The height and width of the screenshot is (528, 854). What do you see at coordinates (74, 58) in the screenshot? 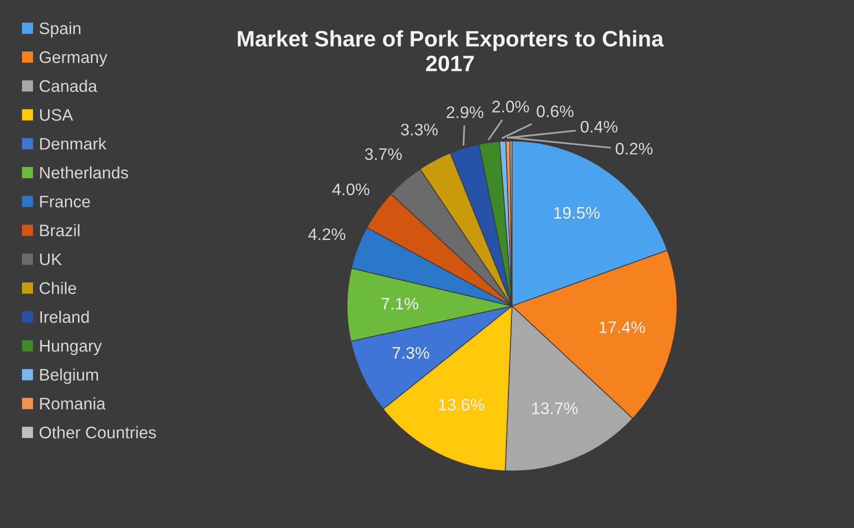
I see `legend-label: Germany` at bounding box center [74, 58].